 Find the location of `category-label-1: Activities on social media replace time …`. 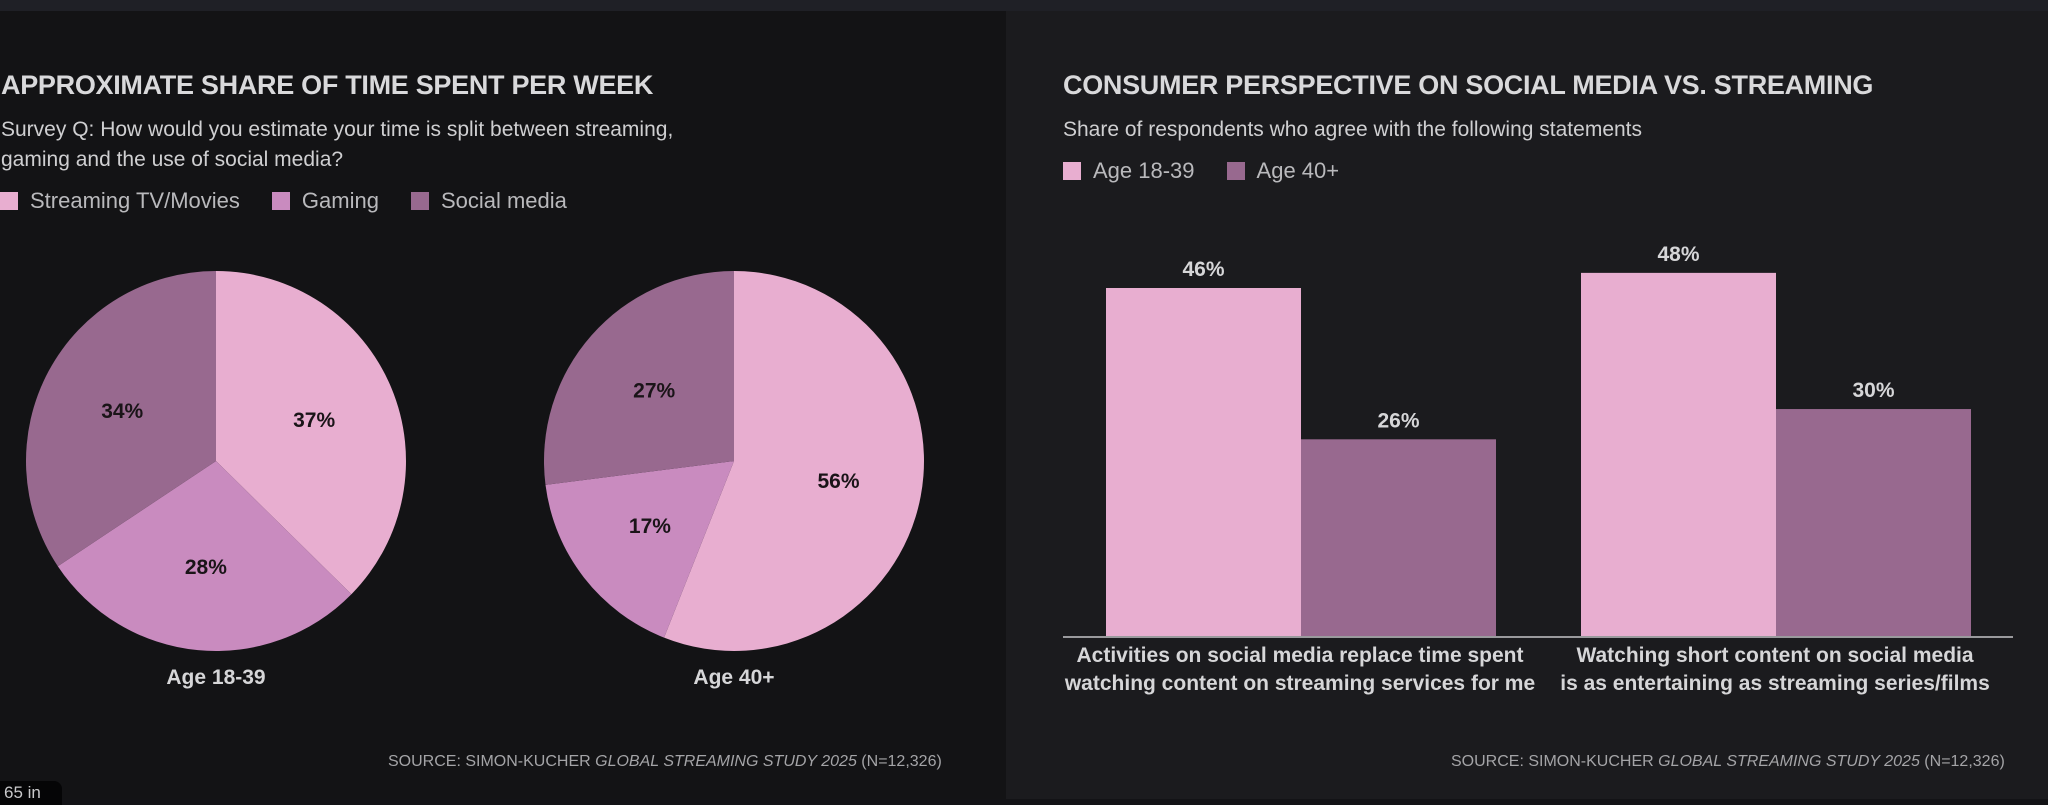

category-label-1: Activities on social media replace time … is located at coordinates (1300, 670).